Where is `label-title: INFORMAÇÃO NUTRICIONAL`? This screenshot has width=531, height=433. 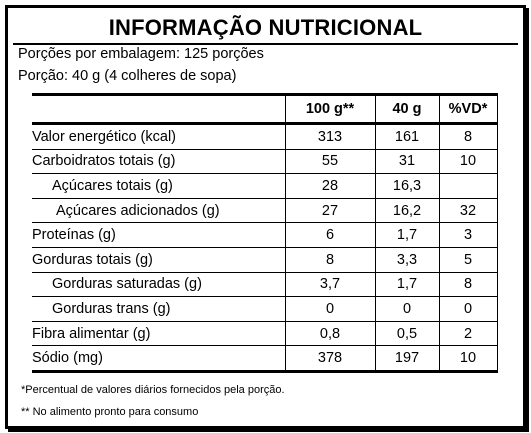 label-title: INFORMAÇÃO NUTRICIONAL is located at coordinates (265, 27).